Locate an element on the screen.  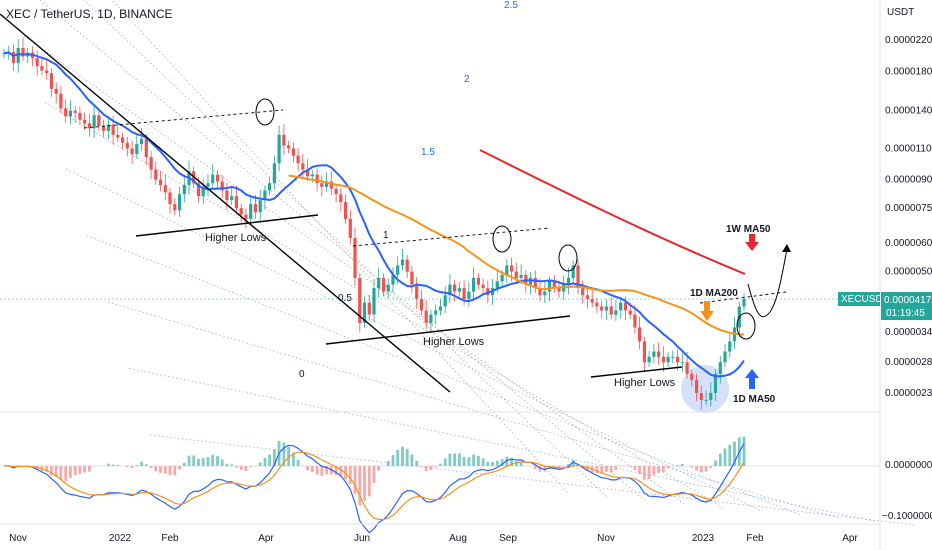
badge-symbol: XECUSDT is located at coordinates (865, 299).